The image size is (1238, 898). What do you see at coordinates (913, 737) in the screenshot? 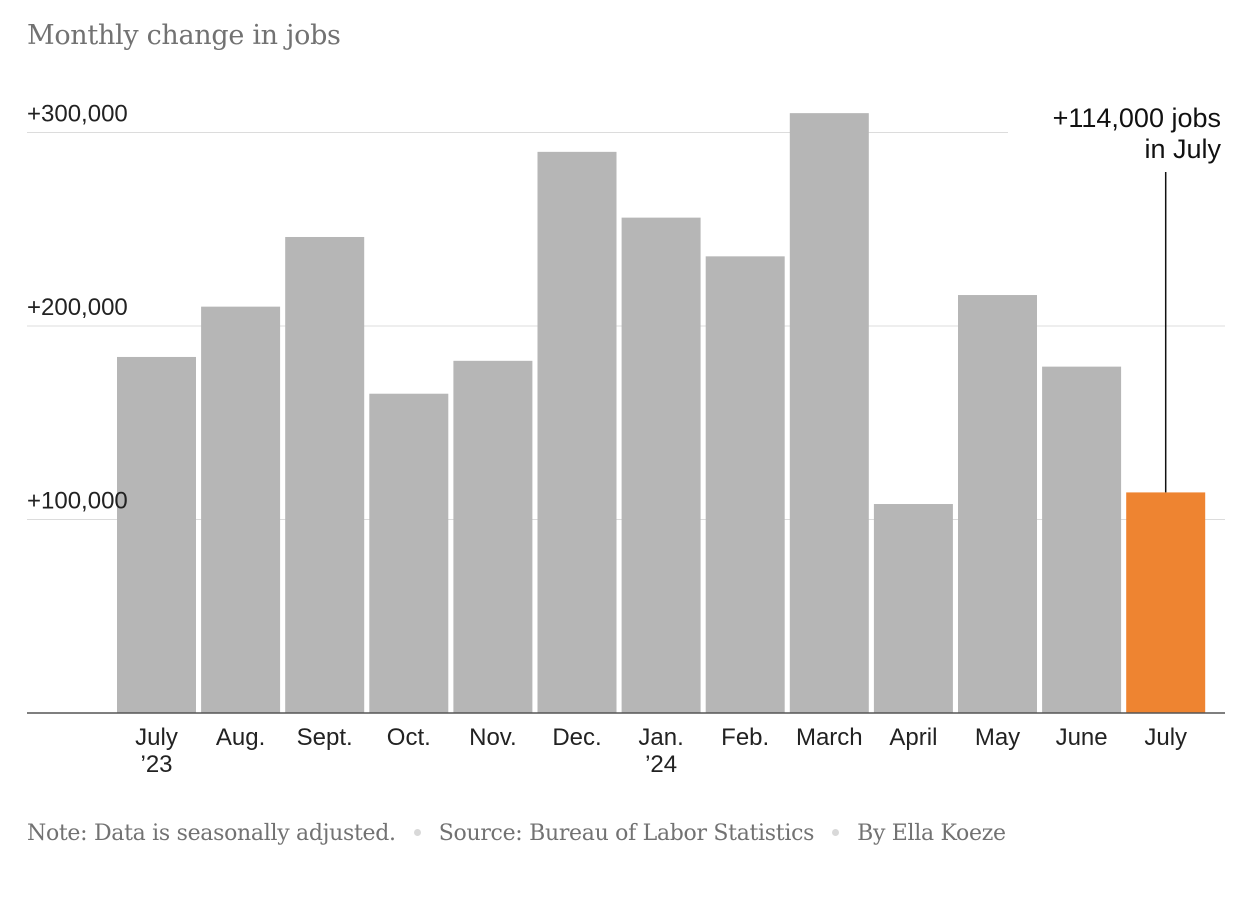
I see `x-tick-label: April` at bounding box center [913, 737].